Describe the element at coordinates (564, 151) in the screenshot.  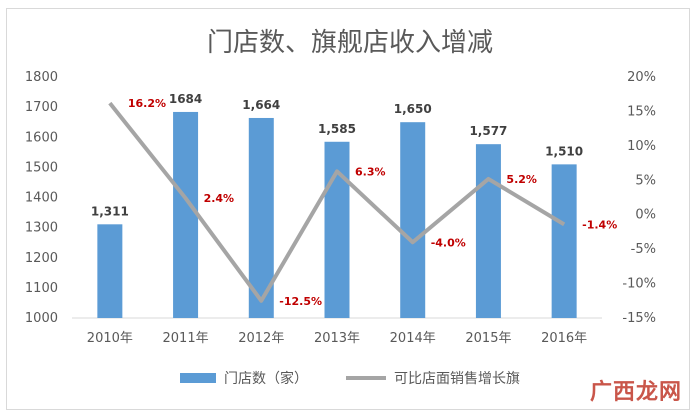
I see `bar-data-label: 1,510` at that location.